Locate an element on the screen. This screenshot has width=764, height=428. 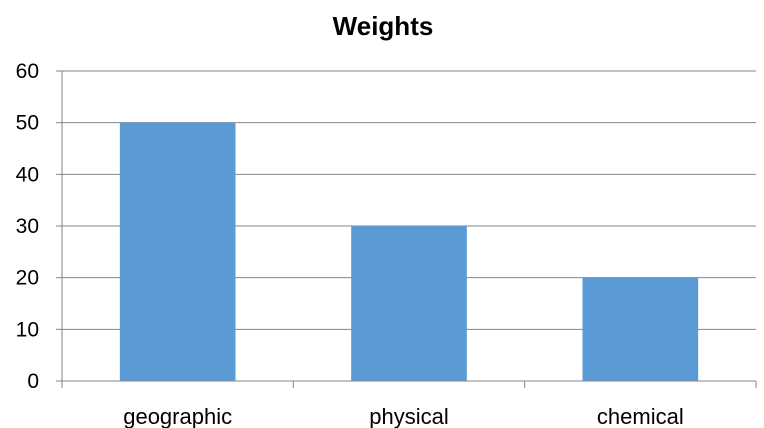
y-tick-label: 0 is located at coordinates (33, 381).